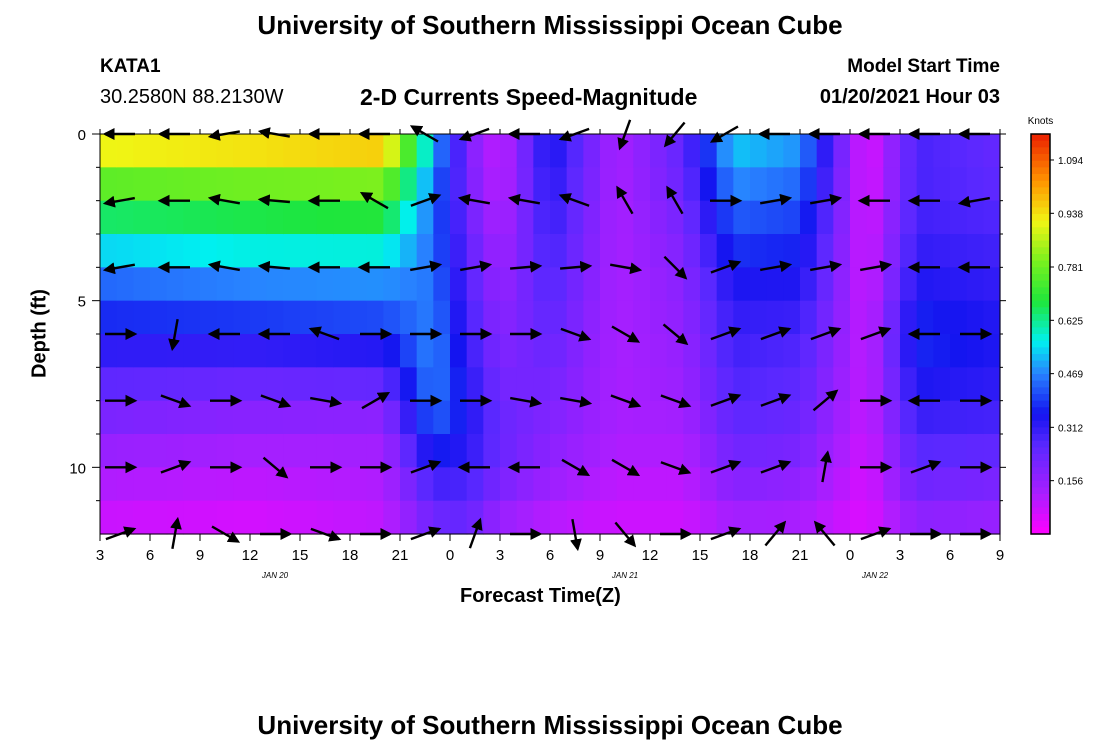 Image resolution: width=1100 pixels, height=750 pixels. Describe the element at coordinates (529, 97) in the screenshot. I see `chart-subtitle: 2-D Currents Speed-Magnitude` at that location.